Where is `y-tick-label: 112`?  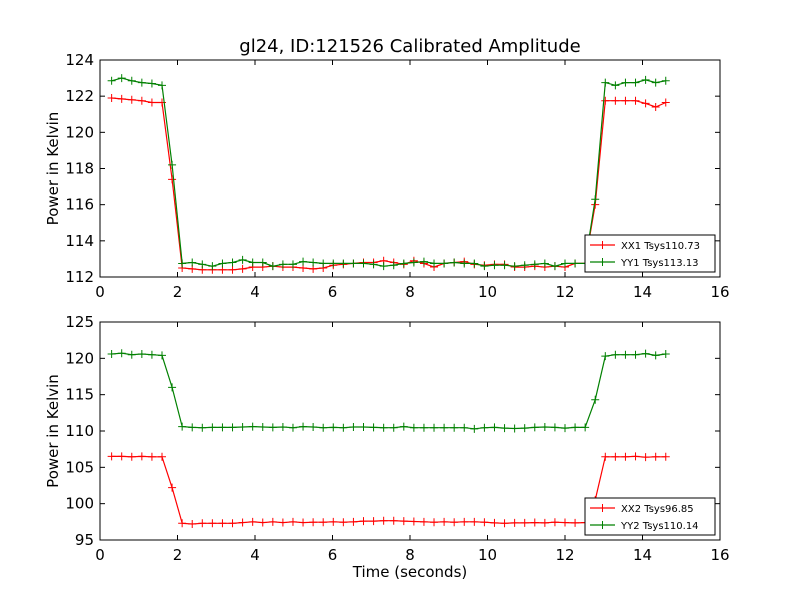 y-tick-label: 112 is located at coordinates (79, 277).